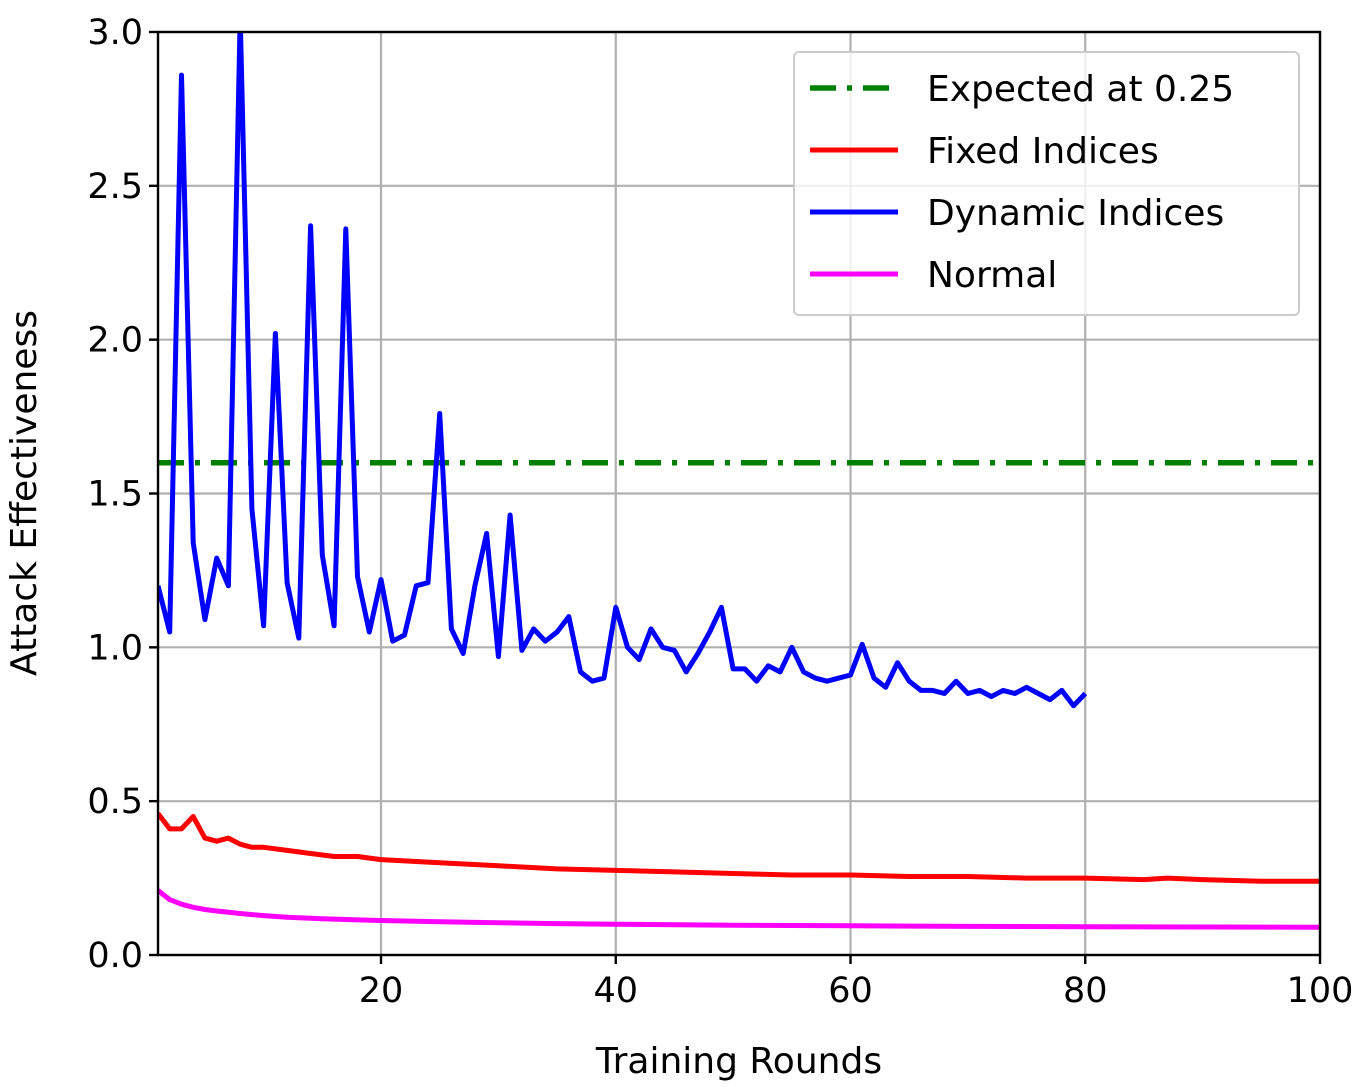 This screenshot has width=1362, height=1087. What do you see at coordinates (381, 991) in the screenshot?
I see `x-tick-label: 20` at bounding box center [381, 991].